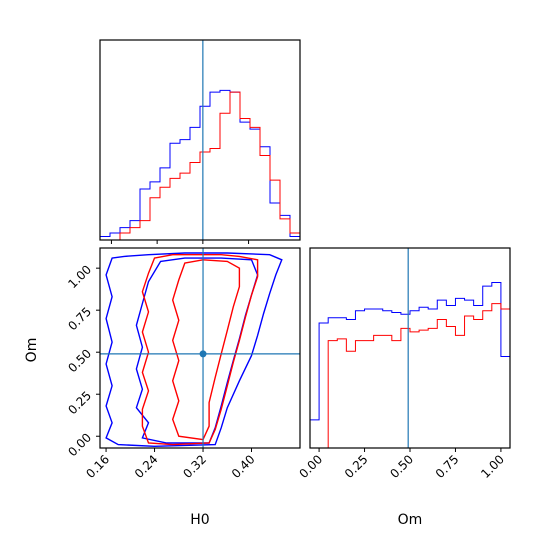  Describe the element at coordinates (146, 466) in the screenshot. I see `h0-tick-label: 0.24` at that location.